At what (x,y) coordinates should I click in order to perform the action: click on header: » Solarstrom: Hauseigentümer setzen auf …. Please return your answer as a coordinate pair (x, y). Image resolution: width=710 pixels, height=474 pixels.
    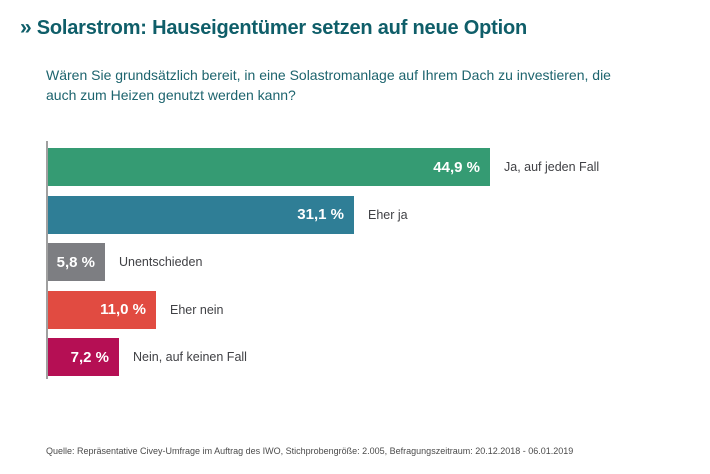
    Looking at the image, I should click on (273, 28).